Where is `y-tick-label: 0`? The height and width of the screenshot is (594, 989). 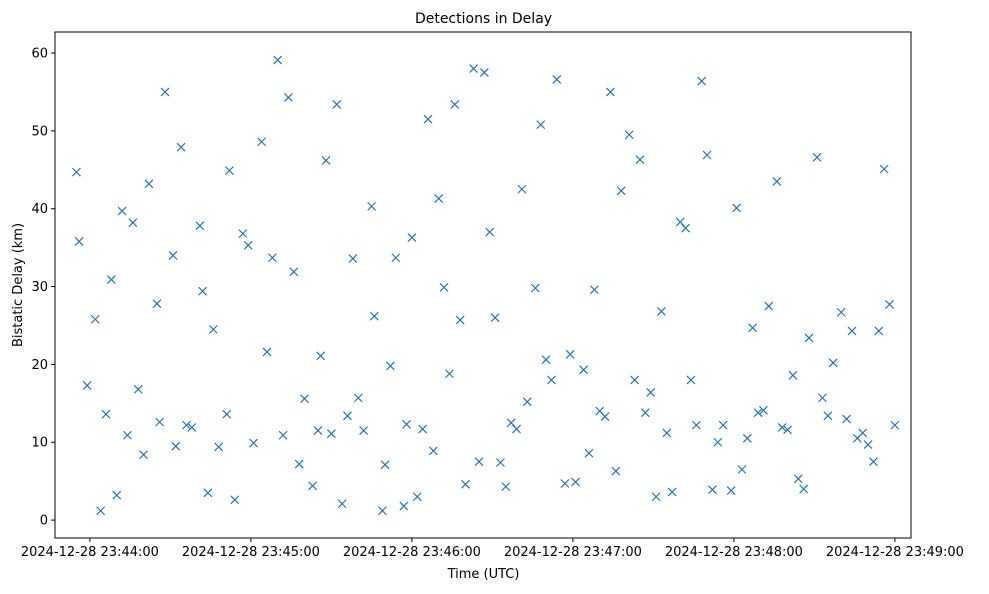
y-tick-label: 0 is located at coordinates (44, 521).